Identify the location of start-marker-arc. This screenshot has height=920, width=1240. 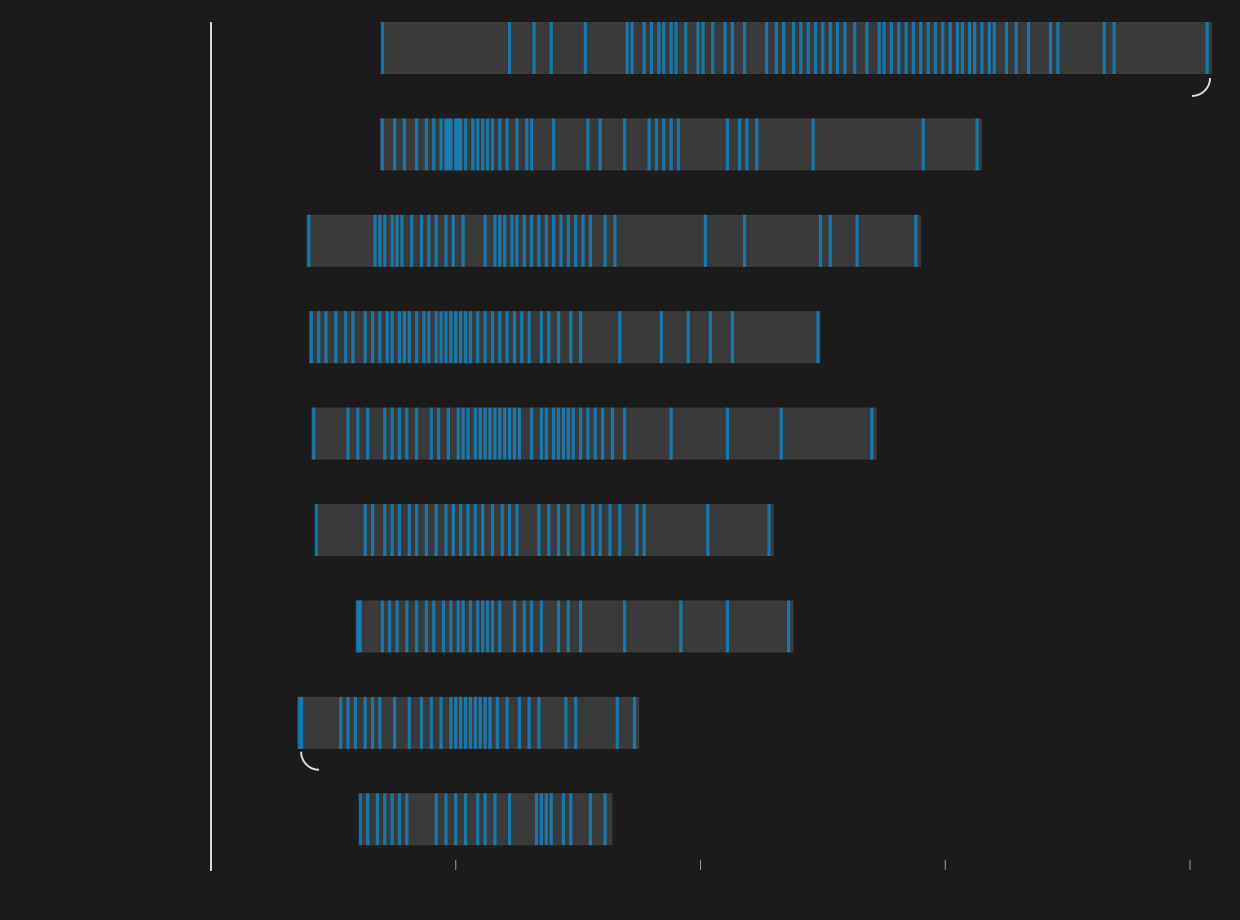
(310, 761).